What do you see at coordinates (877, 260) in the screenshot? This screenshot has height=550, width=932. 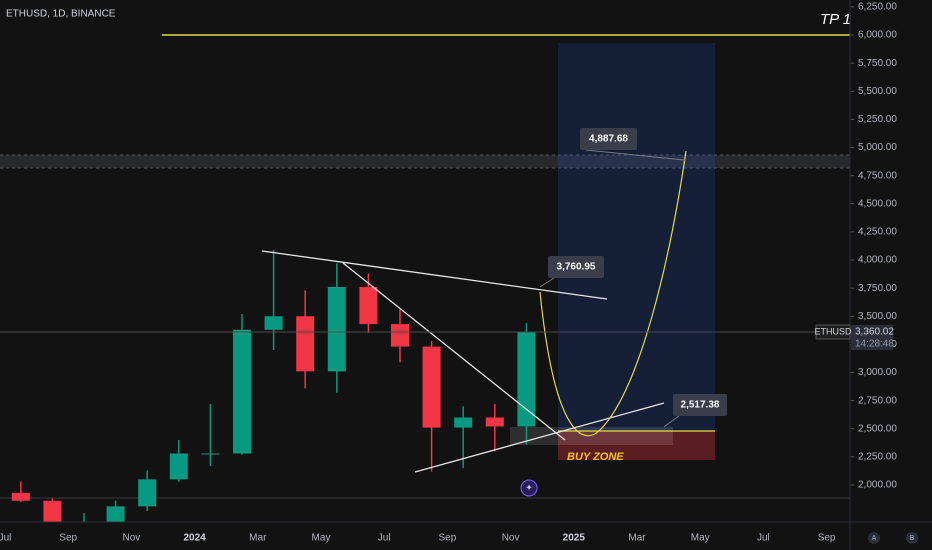 I see `y-tick-label: 4,000.00` at bounding box center [877, 260].